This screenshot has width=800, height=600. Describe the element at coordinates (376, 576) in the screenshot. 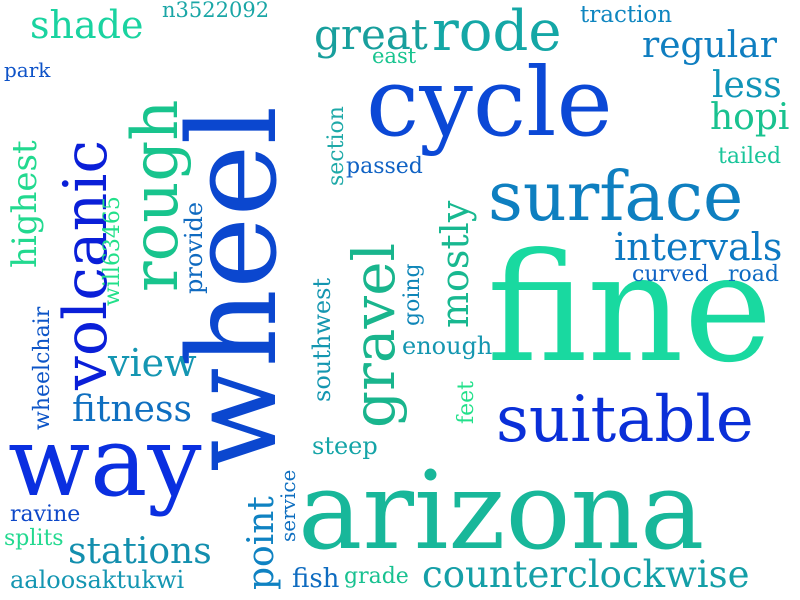

I see `word-grade: grade` at that location.